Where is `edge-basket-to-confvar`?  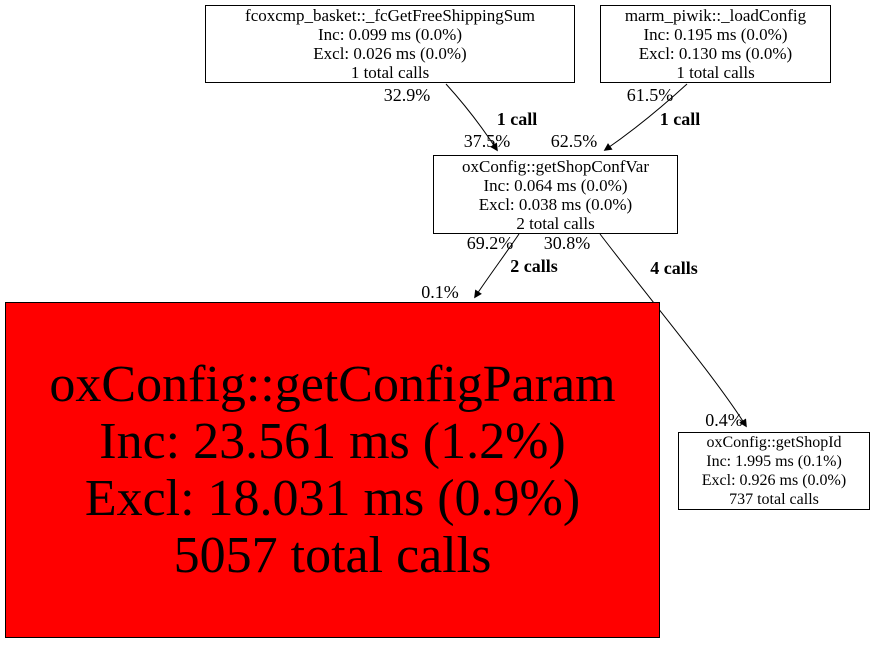
edge-basket-to-confvar is located at coordinates (471, 117).